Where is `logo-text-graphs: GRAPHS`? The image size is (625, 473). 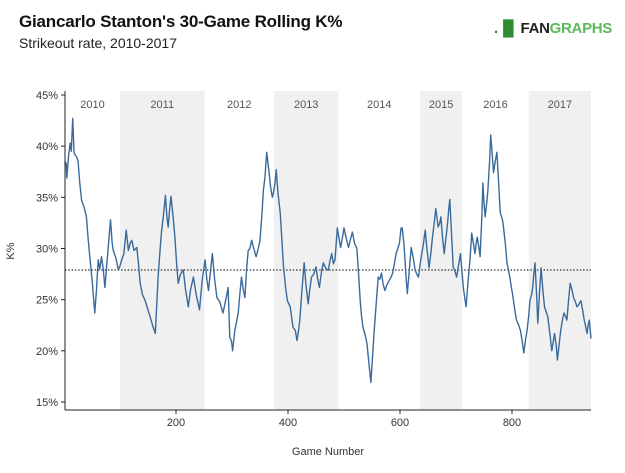
logo-text-graphs: GRAPHS is located at coordinates (581, 28).